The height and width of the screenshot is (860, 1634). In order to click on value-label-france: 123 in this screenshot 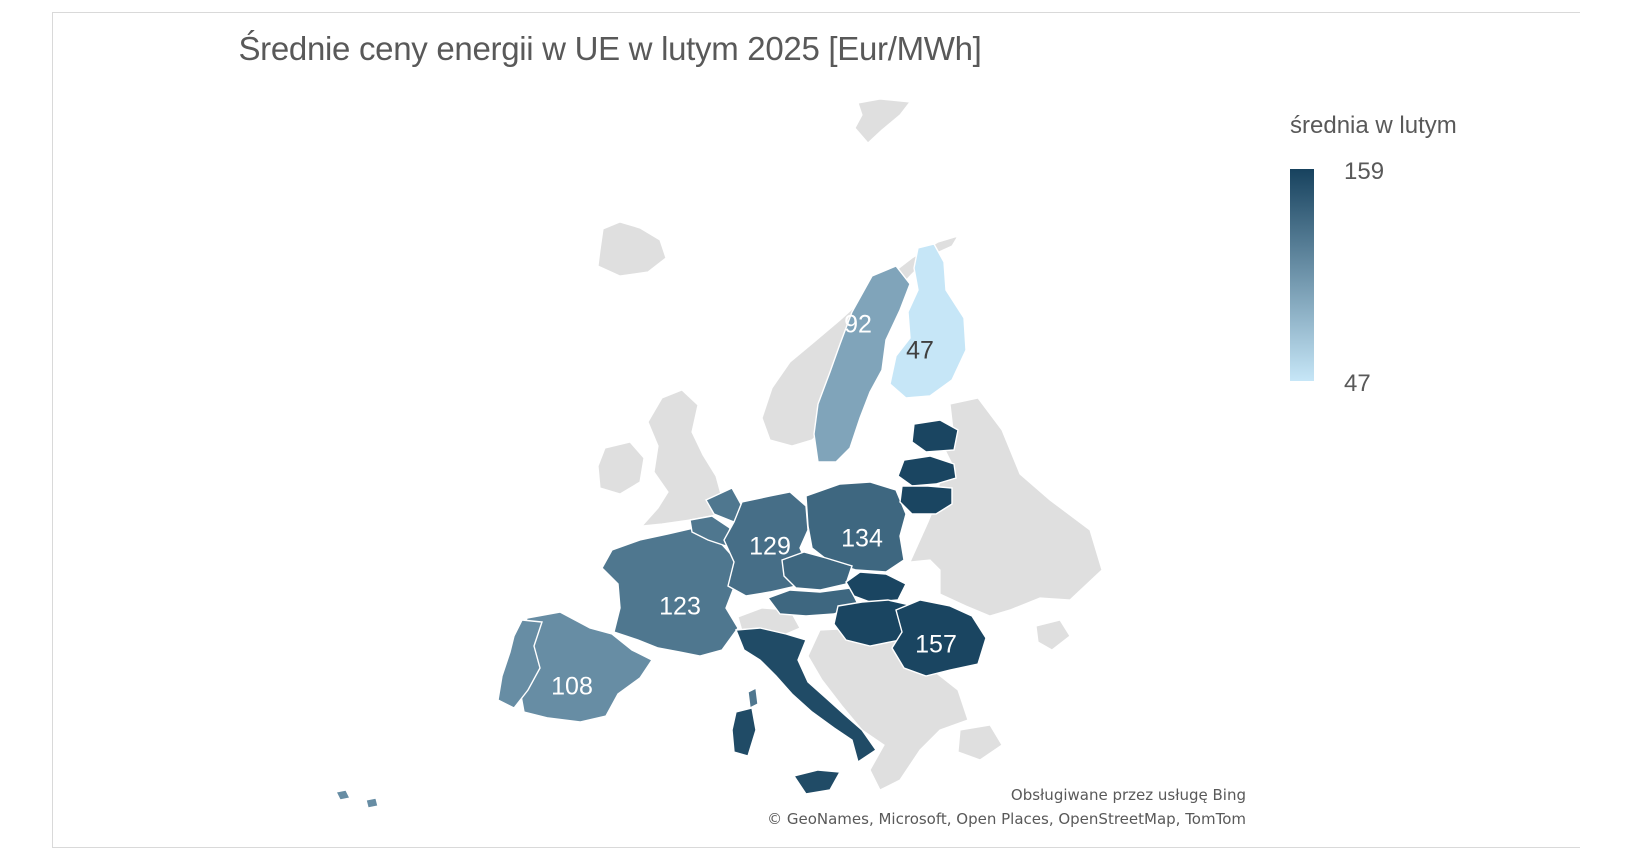, I will do `click(680, 607)`.